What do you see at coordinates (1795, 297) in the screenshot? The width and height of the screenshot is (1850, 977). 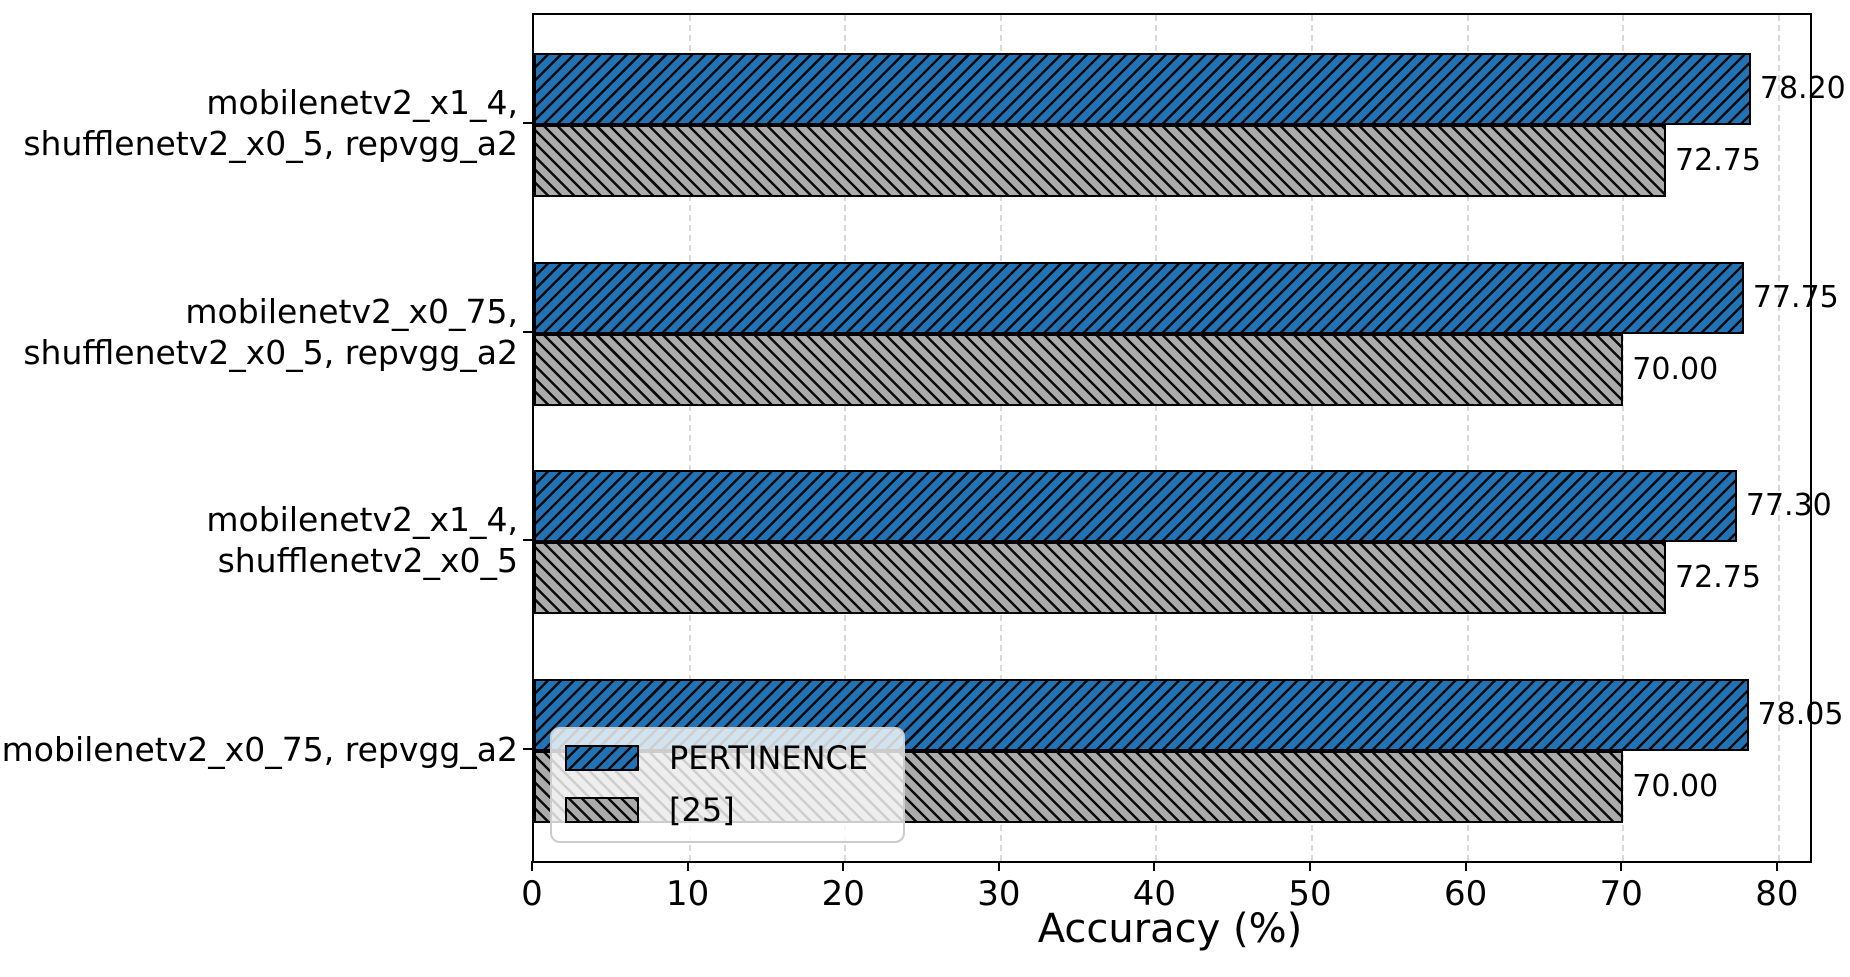 I see `value-label-pertinence-1: 77.75` at bounding box center [1795, 297].